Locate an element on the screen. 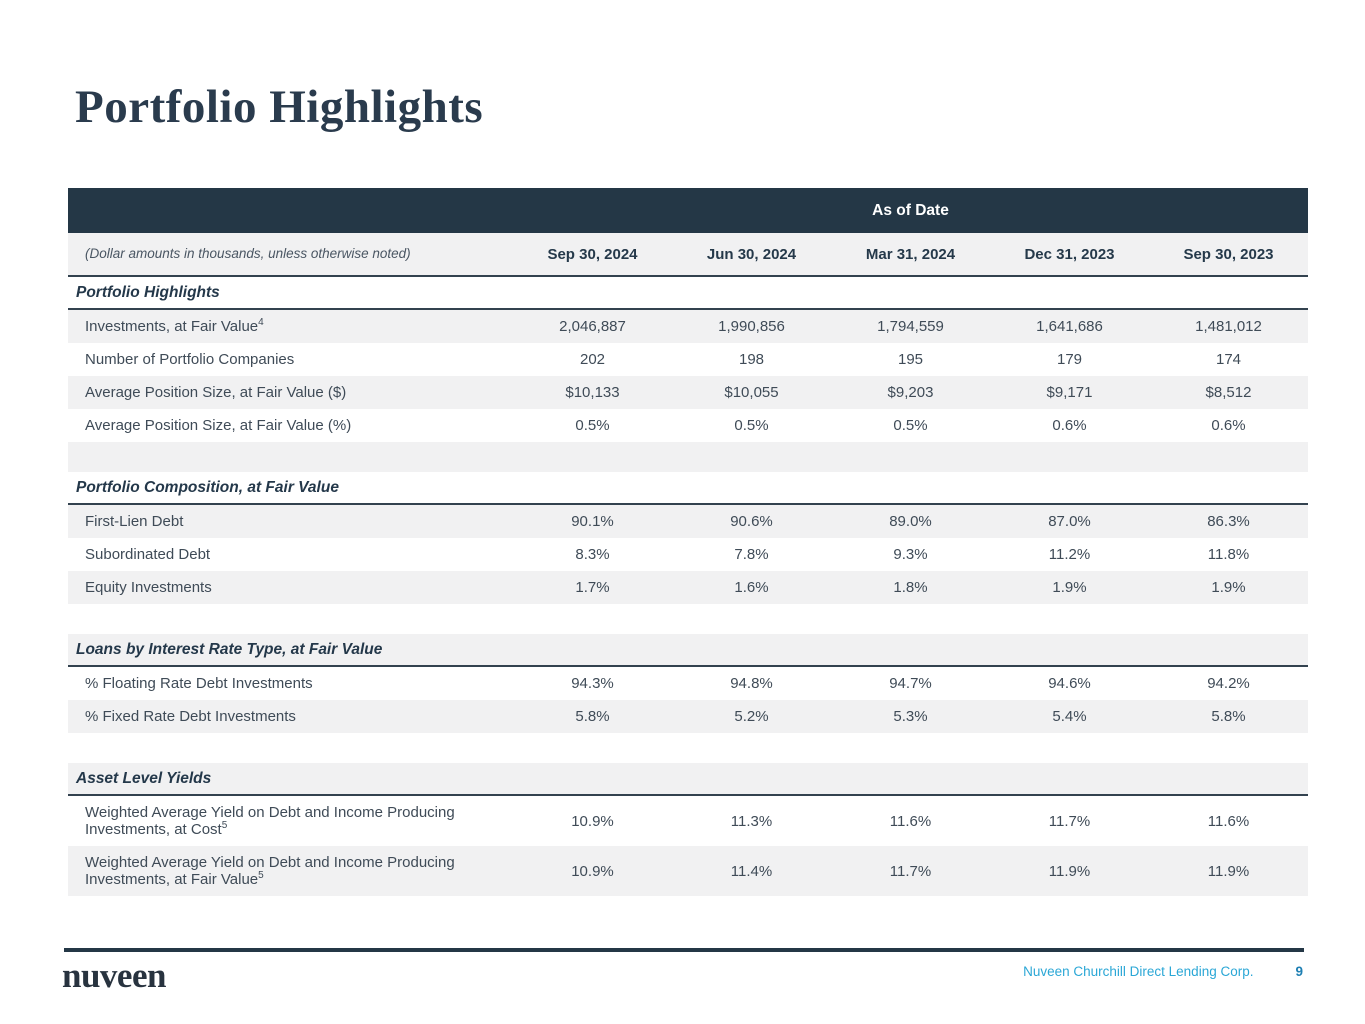 This screenshot has width=1365, height=1024. cell-value: 94.2% is located at coordinates (1228, 683).